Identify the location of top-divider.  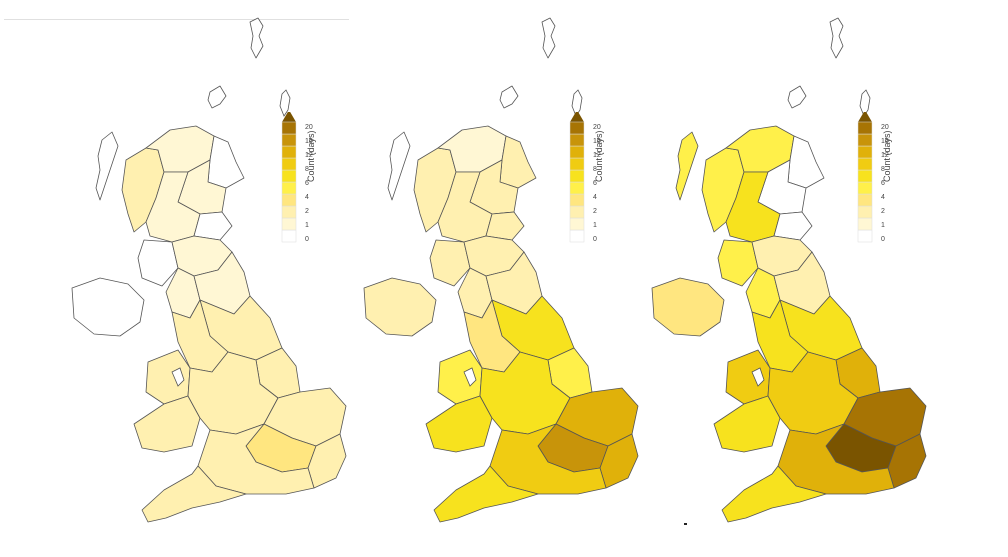
(176, 19).